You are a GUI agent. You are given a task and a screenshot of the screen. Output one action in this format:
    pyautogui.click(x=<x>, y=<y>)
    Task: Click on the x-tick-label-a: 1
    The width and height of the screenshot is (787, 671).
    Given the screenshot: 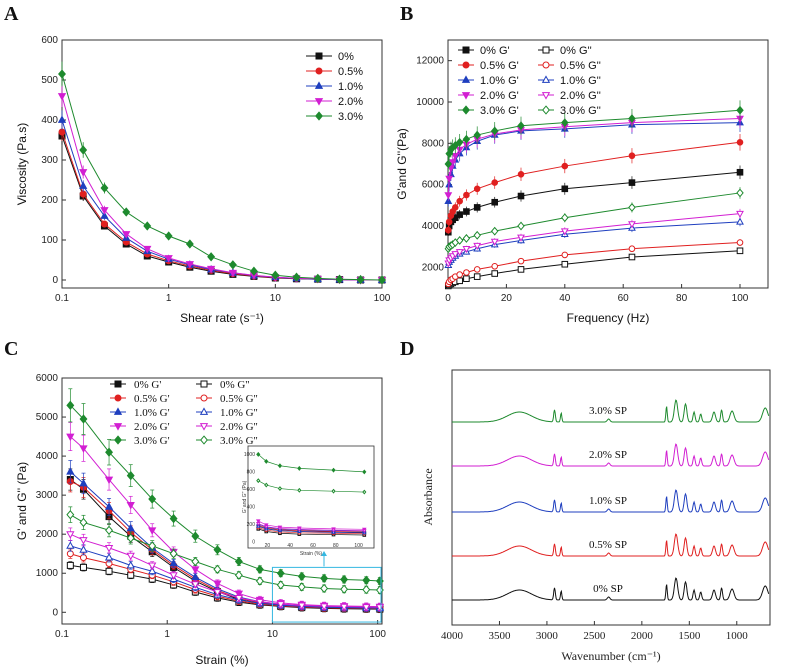 What is the action you would take?
    pyautogui.click(x=169, y=298)
    